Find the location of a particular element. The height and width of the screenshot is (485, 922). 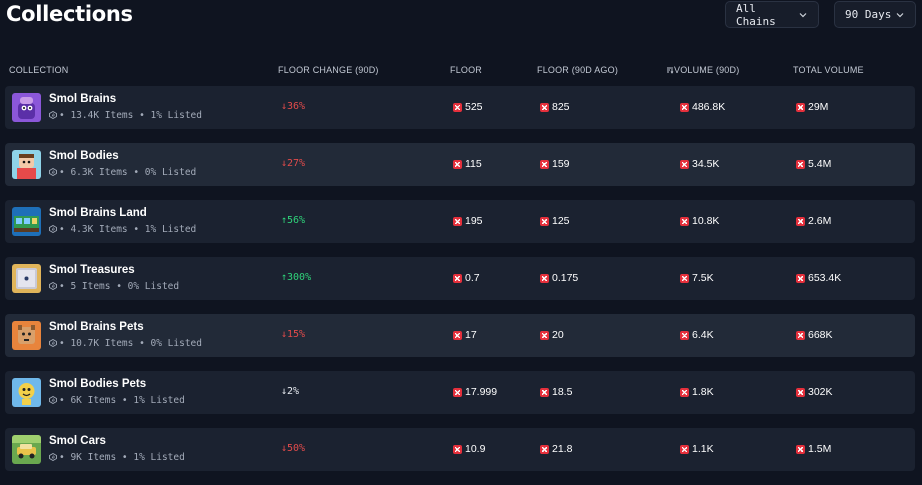

floor-value: 17 is located at coordinates (471, 335).